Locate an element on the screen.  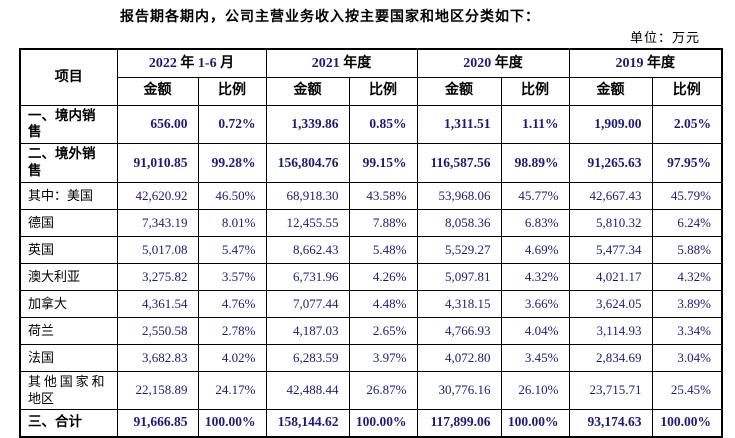
value-cell: 3,624.05 is located at coordinates (610, 304).